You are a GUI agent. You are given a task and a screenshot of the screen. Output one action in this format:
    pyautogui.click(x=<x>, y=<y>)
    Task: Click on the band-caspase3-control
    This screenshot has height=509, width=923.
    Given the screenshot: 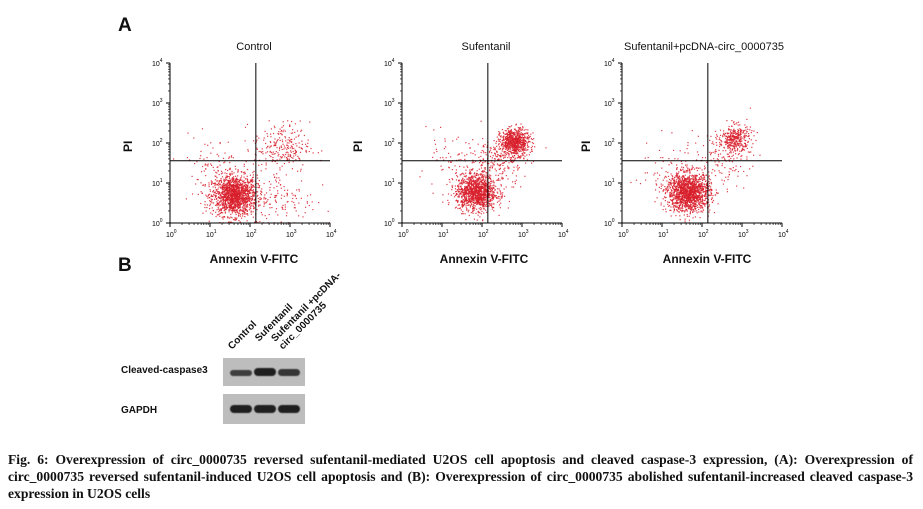 What is the action you would take?
    pyautogui.click(x=241, y=373)
    